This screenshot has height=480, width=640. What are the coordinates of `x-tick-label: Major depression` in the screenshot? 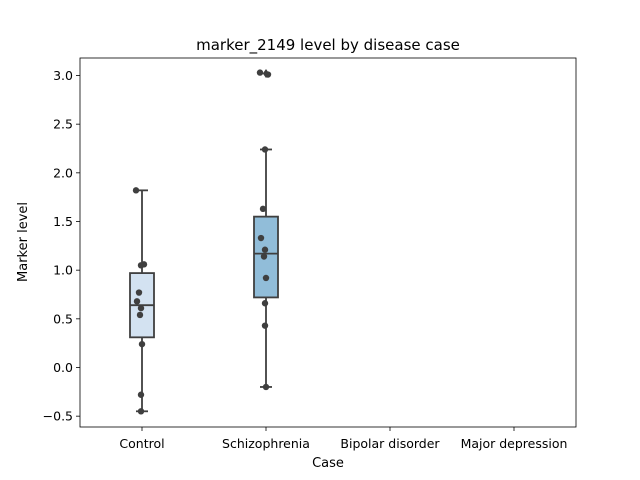 It's located at (514, 443).